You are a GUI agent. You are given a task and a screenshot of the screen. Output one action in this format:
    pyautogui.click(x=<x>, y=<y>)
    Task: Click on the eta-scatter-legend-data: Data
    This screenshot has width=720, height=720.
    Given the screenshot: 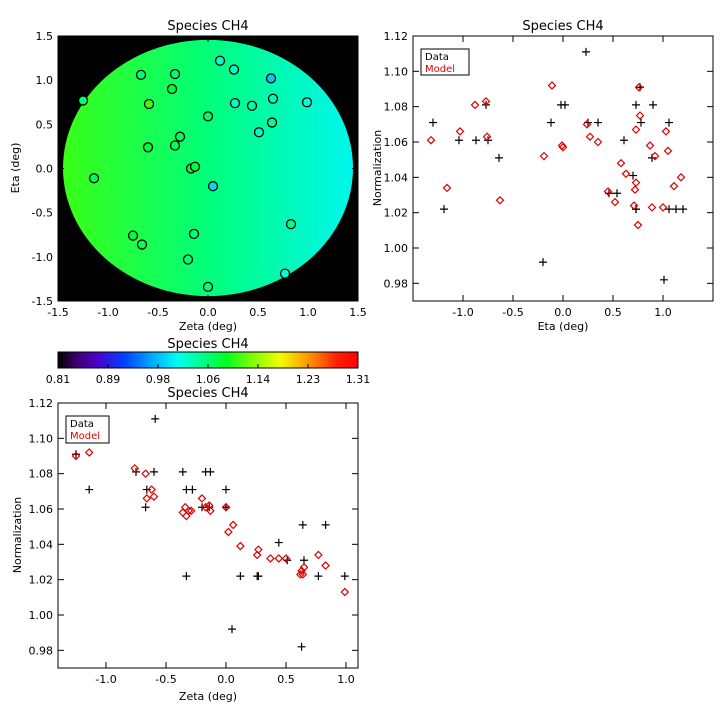 What is the action you would take?
    pyautogui.click(x=437, y=57)
    